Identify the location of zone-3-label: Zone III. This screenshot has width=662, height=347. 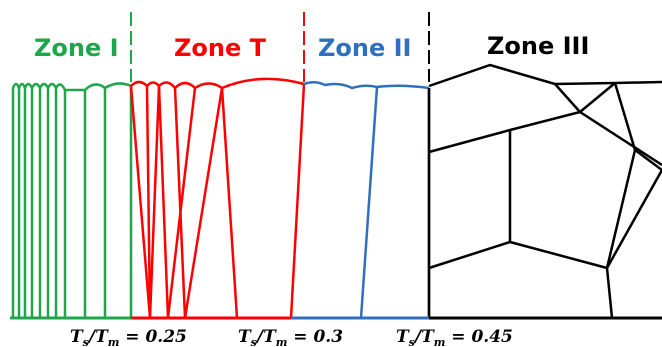
(538, 46).